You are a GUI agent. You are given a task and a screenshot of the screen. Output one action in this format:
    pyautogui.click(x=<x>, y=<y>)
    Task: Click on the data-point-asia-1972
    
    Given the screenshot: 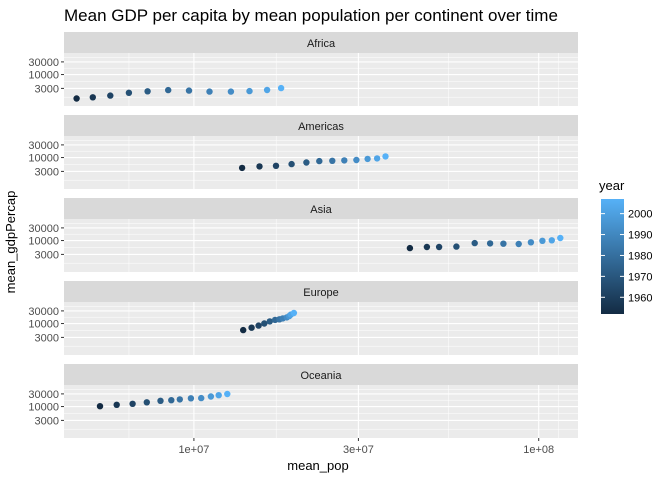 What is the action you would take?
    pyautogui.click(x=474, y=243)
    